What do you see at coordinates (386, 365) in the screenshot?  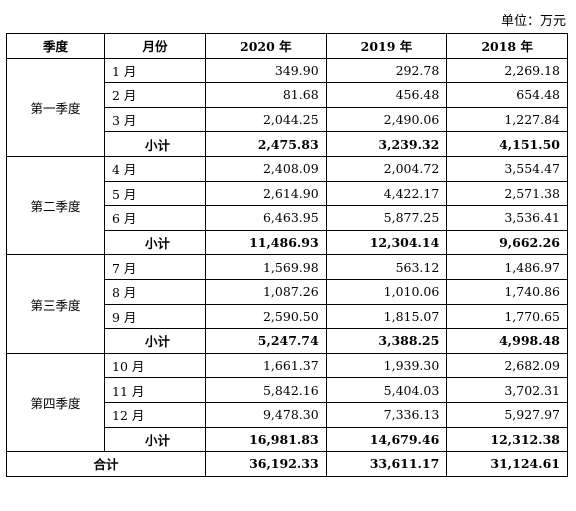 I see `value-2019: 1,939.30` at bounding box center [386, 365].